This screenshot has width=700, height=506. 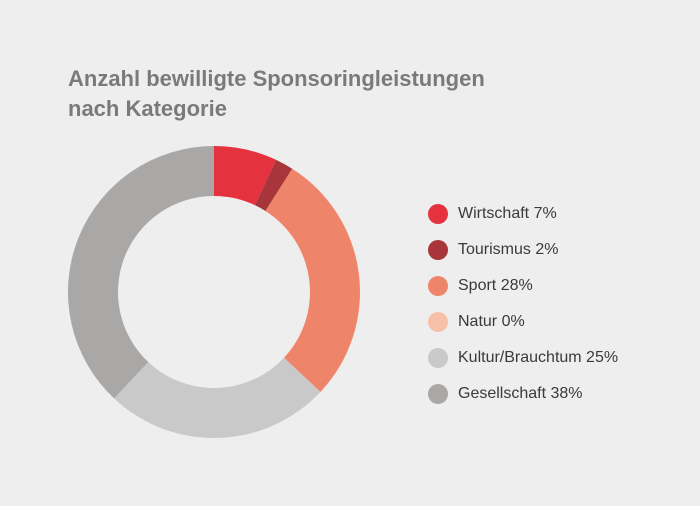 I want to click on legend-swatch-sport, so click(x=438, y=286).